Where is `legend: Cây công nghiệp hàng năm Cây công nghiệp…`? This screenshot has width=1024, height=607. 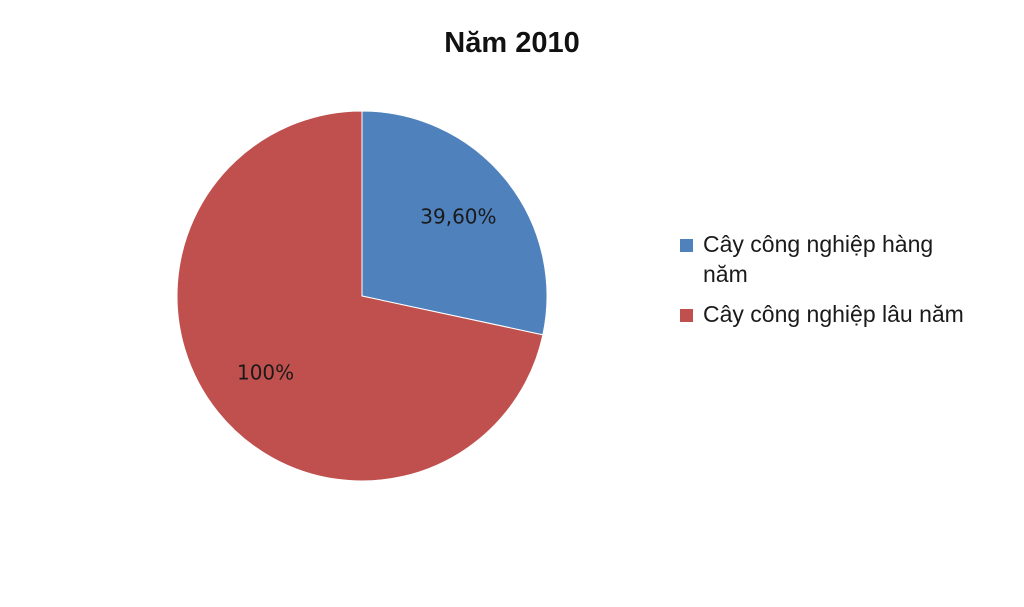 legend: Cây công nghiệp hàng năm Cây công nghiệp… is located at coordinates (840, 284).